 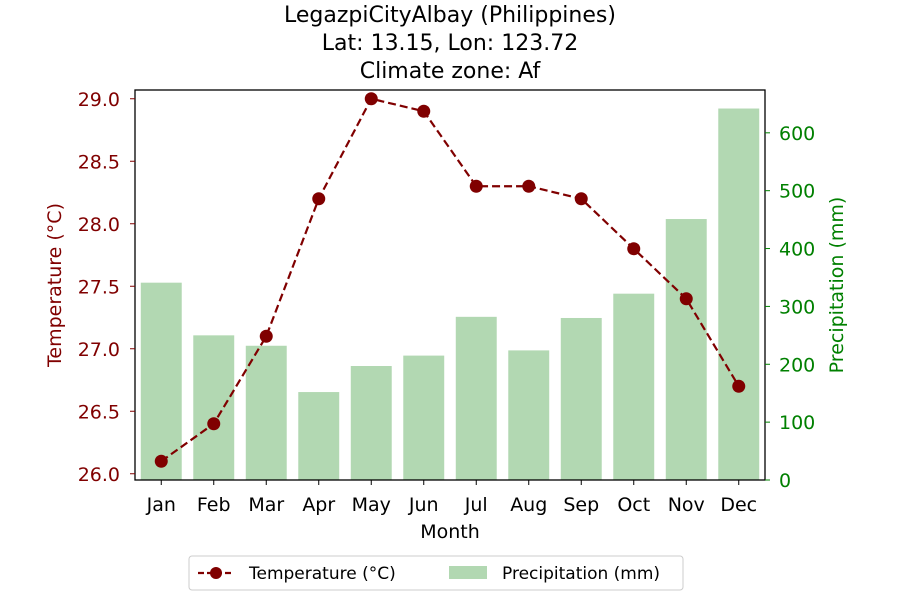 What do you see at coordinates (581, 505) in the screenshot?
I see `x-tick-label-sep: Sep` at bounding box center [581, 505].